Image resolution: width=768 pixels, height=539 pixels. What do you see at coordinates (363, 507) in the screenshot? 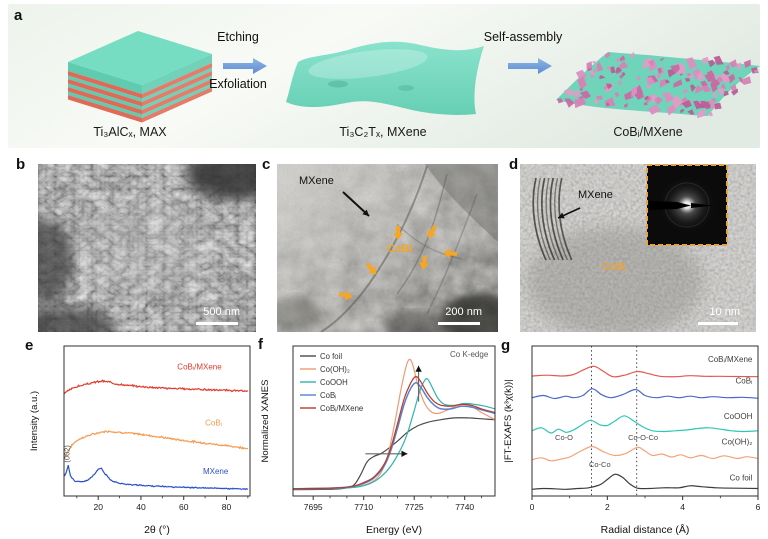
I see `svg-text: 7710` at bounding box center [363, 507].